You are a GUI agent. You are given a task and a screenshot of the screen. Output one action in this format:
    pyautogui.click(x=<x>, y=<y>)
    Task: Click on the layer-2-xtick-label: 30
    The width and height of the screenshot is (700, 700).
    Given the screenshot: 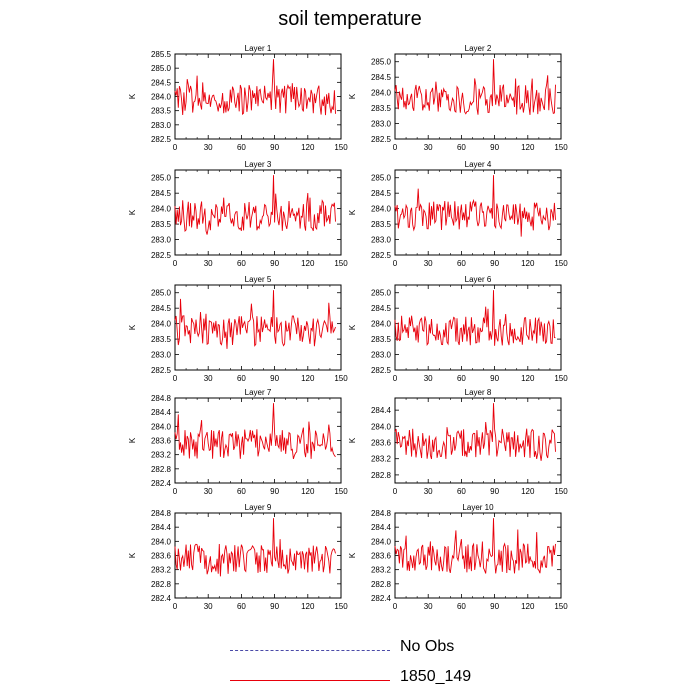 What is the action you would take?
    pyautogui.click(x=428, y=147)
    